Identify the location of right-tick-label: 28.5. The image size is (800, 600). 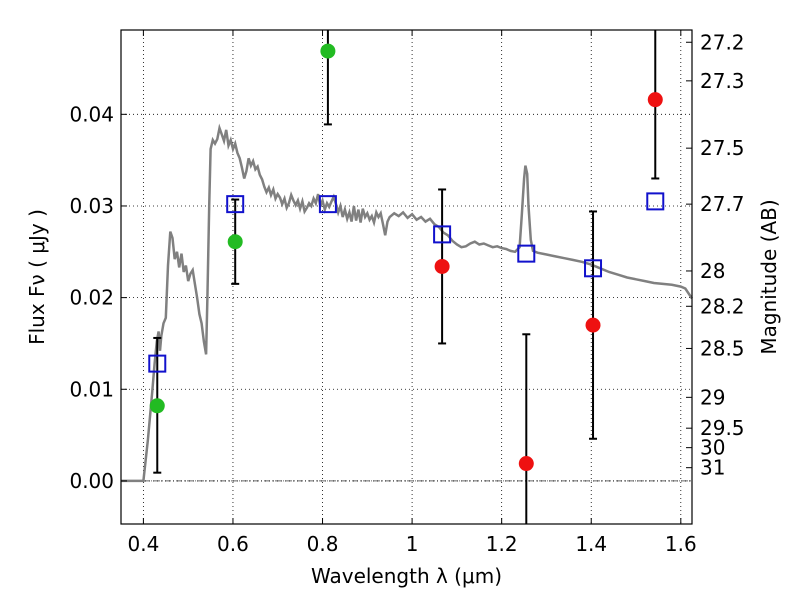
(722, 348).